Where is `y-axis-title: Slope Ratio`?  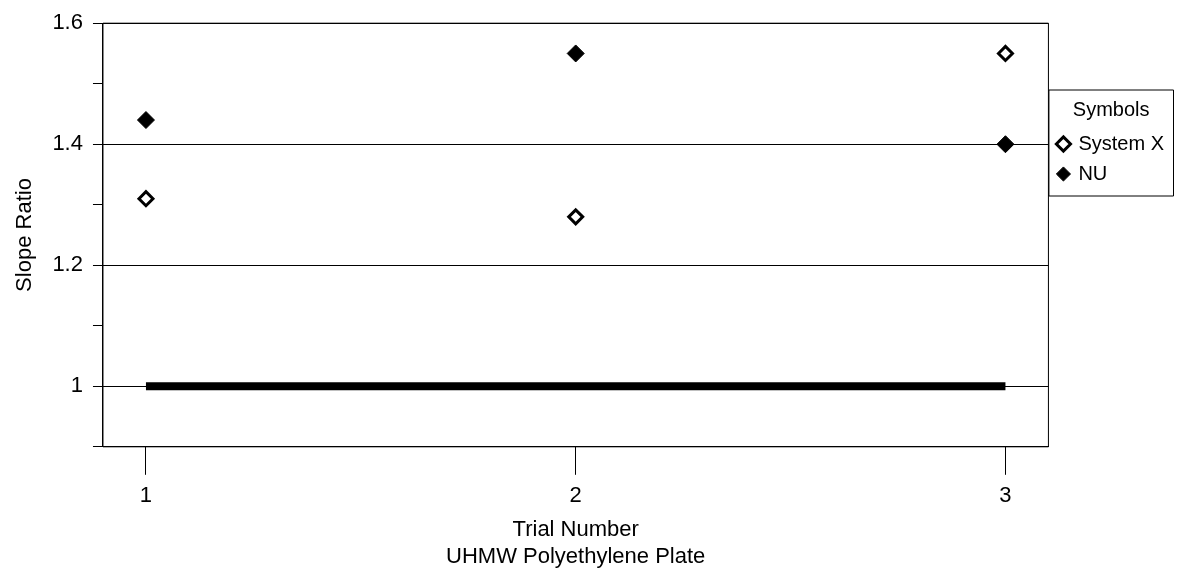 y-axis-title: Slope Ratio is located at coordinates (24, 235).